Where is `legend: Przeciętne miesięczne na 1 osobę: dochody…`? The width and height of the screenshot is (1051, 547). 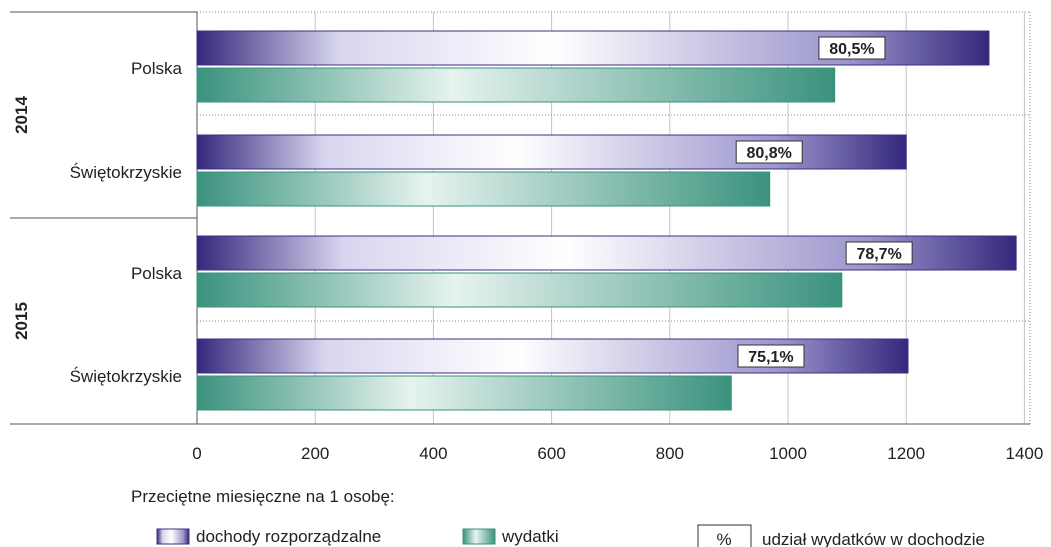
legend: Przeciętne miesięczne na 1 osobę: dochody… is located at coordinates (558, 517).